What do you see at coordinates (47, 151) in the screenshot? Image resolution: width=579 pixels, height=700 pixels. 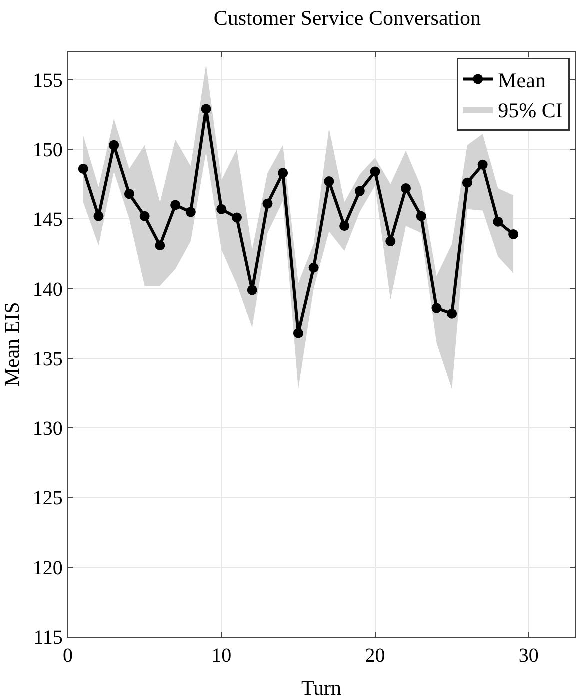 I see `y-tick-label: 150` at bounding box center [47, 151].